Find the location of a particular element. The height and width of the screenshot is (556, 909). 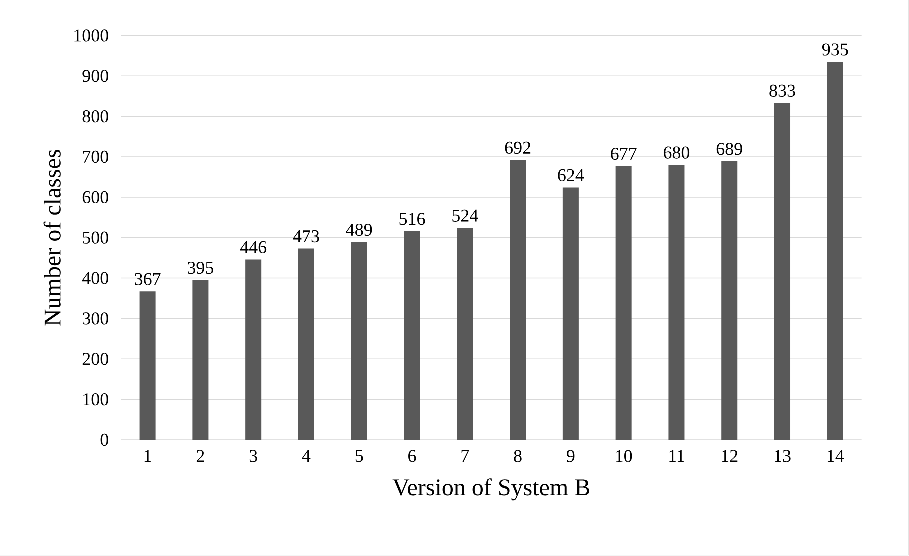

y-tick-label: 100 is located at coordinates (96, 400).